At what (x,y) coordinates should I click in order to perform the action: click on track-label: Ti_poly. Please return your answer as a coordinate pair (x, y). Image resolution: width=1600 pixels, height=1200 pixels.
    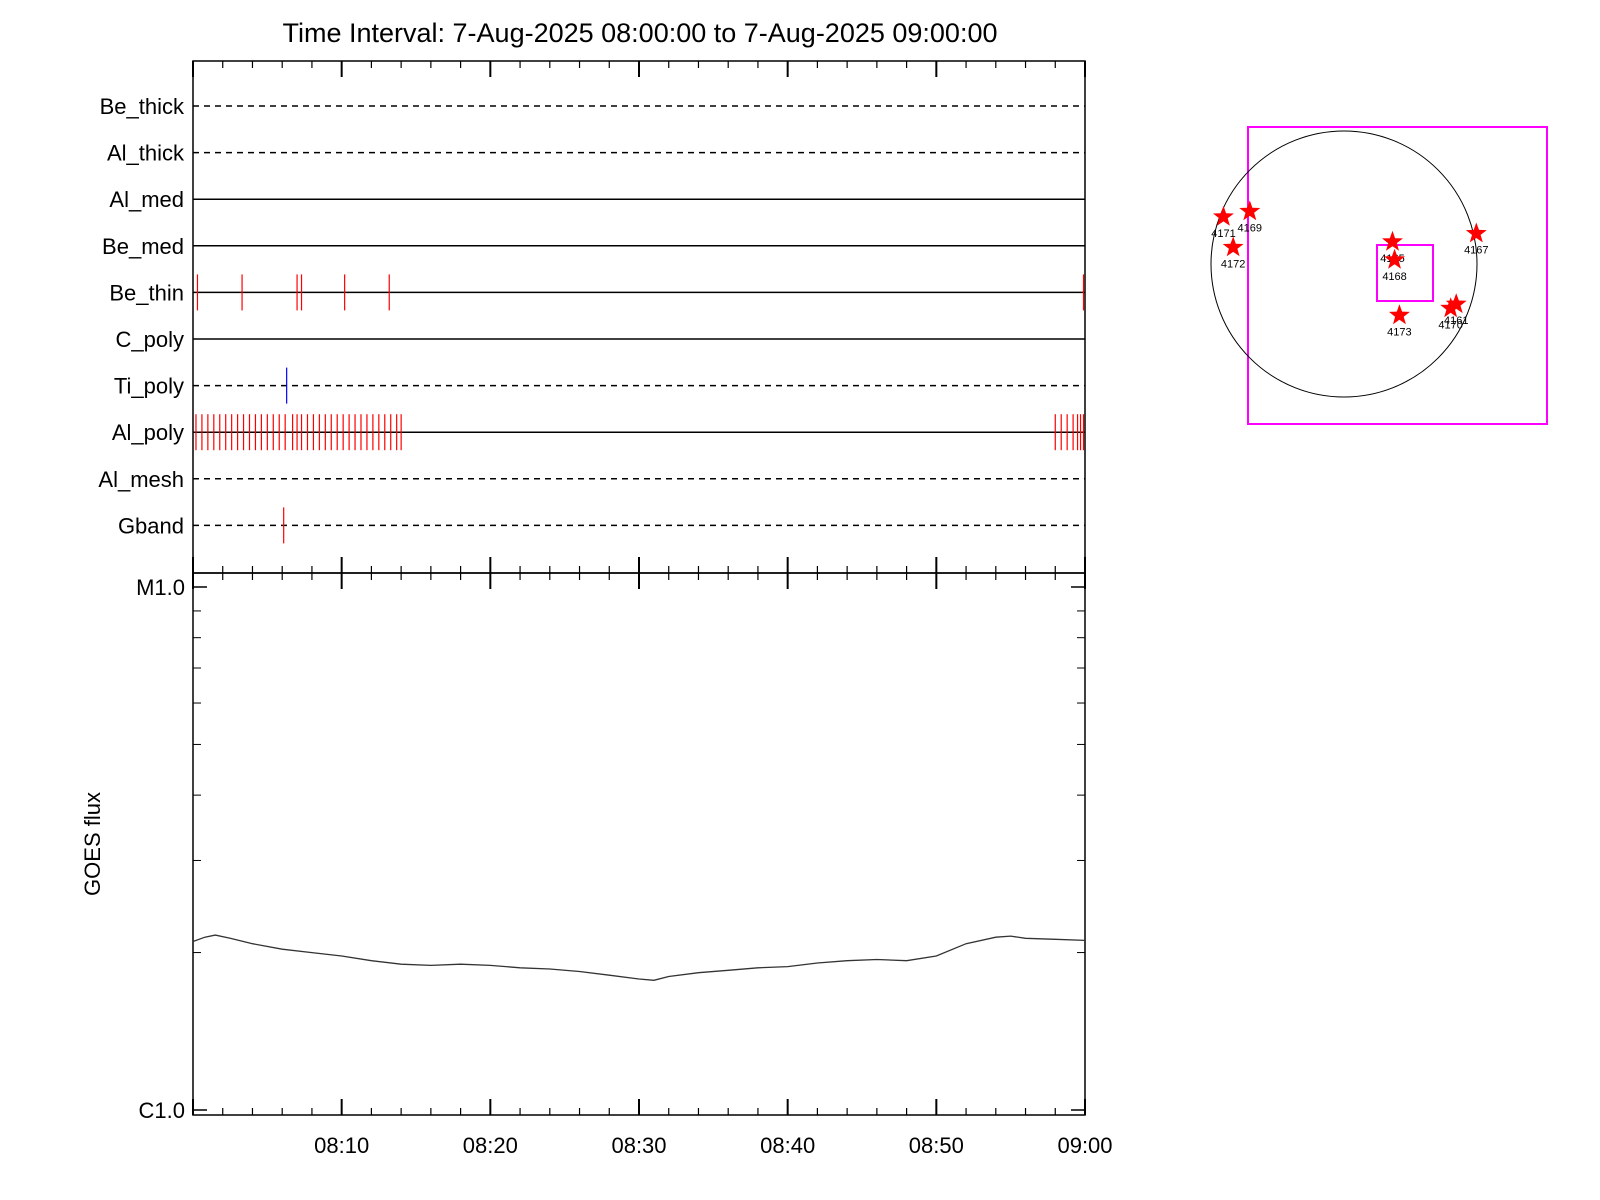
    Looking at the image, I should click on (149, 386).